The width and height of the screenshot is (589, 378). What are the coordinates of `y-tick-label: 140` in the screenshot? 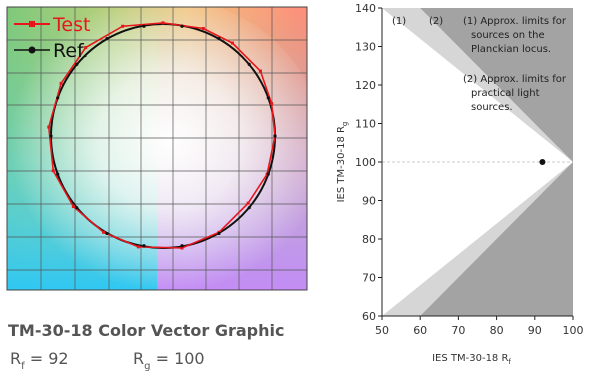 It's located at (365, 8).